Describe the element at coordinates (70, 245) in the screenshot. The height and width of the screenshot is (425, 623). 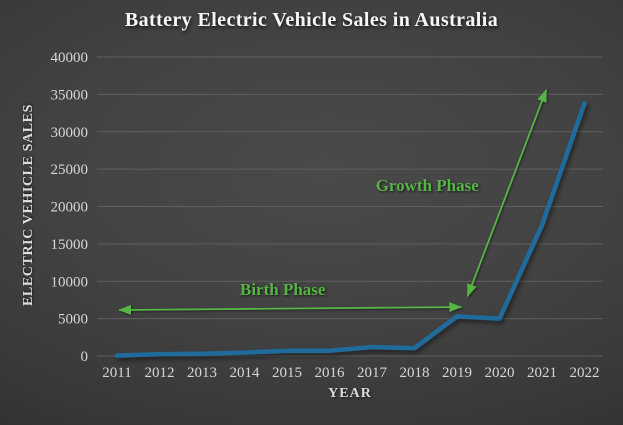
I see `y-axis-tick-label: 15000` at that location.